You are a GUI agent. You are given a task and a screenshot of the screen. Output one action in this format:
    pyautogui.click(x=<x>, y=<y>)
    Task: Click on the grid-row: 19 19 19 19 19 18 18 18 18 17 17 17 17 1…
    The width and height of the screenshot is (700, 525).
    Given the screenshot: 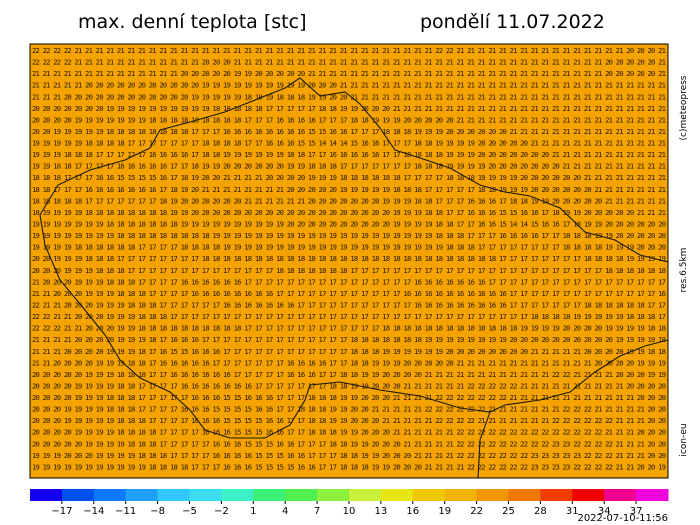 What is the action you would take?
    pyautogui.click(x=349, y=143)
    